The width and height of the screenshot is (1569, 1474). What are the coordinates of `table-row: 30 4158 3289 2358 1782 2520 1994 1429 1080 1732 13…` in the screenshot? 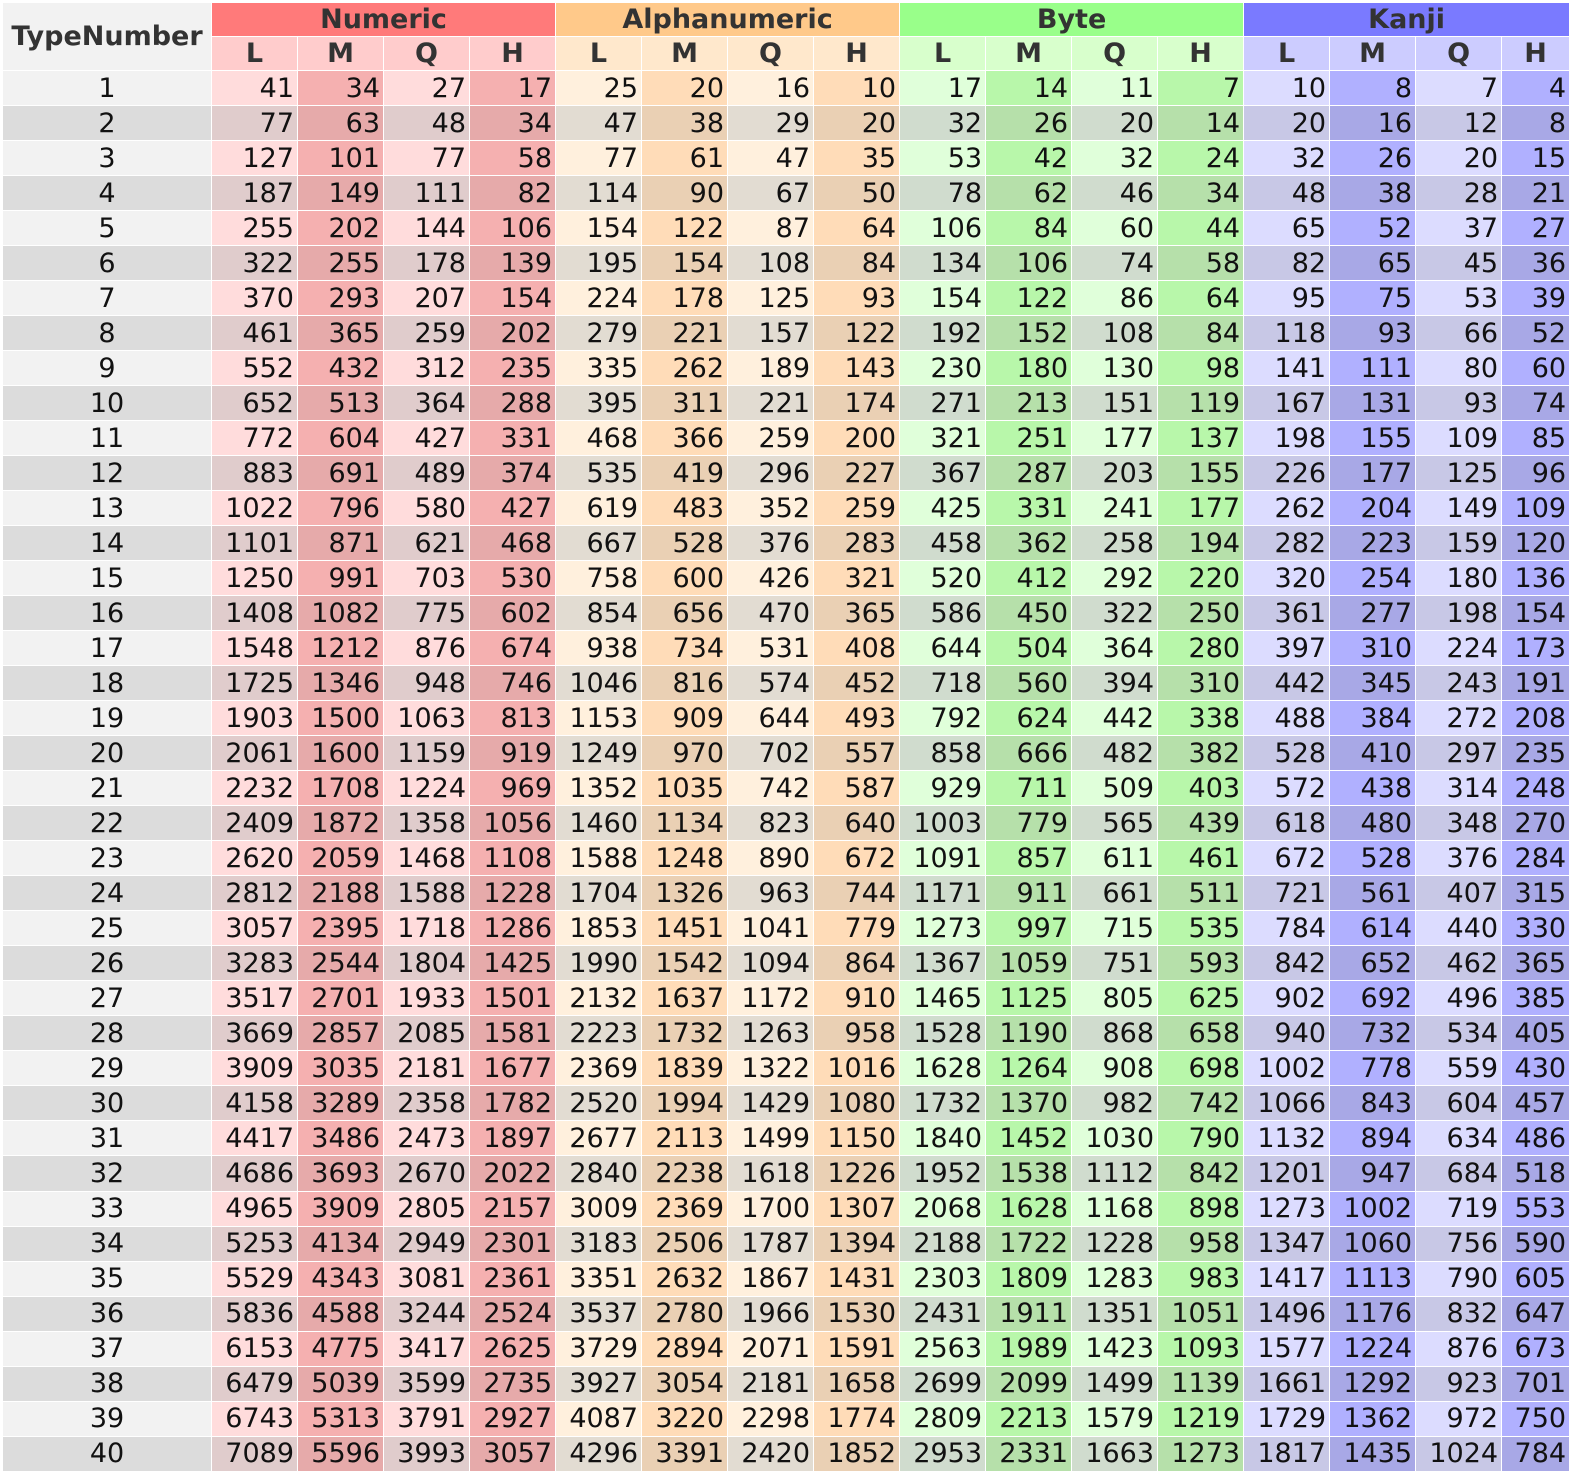 It's located at (785, 1103).